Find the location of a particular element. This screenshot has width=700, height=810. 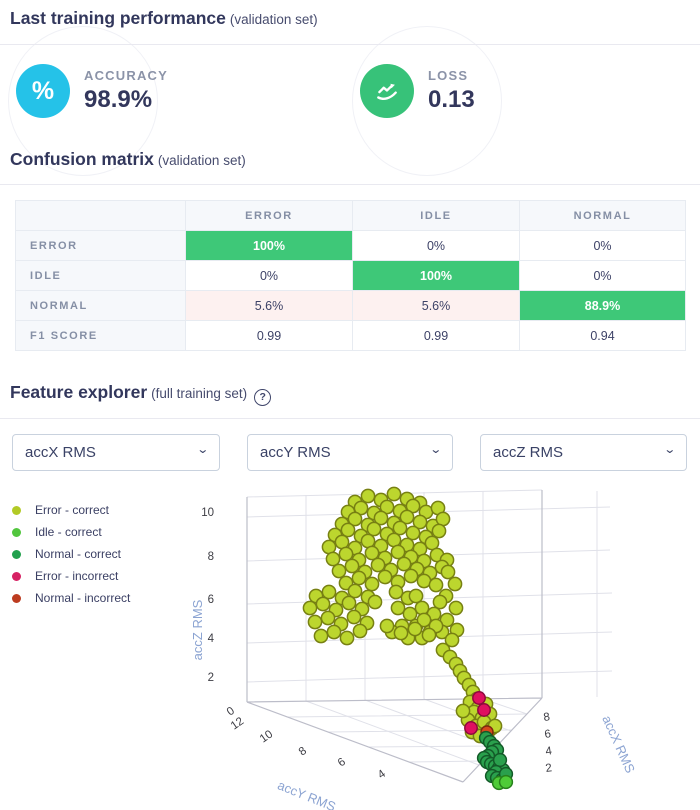

matrix-cell: 88.9% is located at coordinates (602, 305).